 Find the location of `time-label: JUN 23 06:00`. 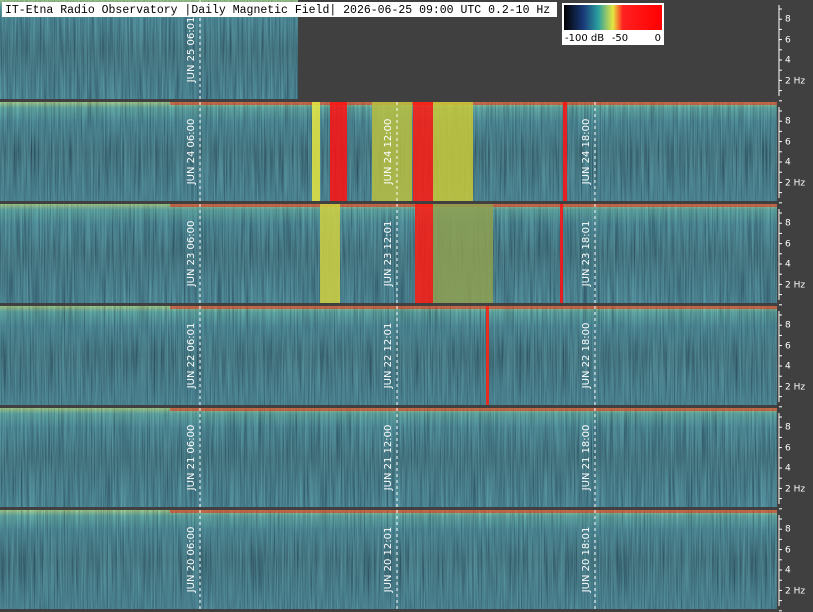

time-label: JUN 23 06:00 is located at coordinates (191, 254).